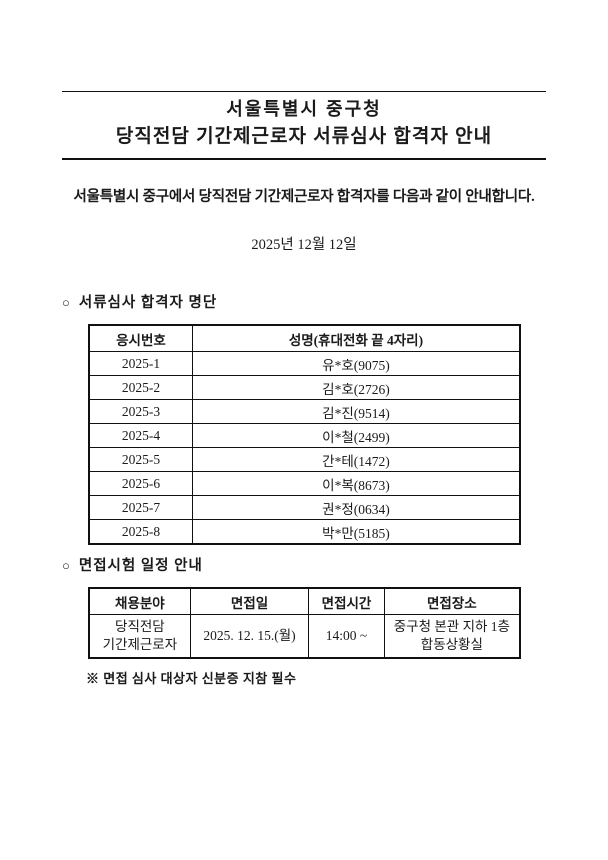 The width and height of the screenshot is (608, 860). Describe the element at coordinates (356, 483) in the screenshot. I see `applicant-name-cell: 이*복(8673)` at that location.